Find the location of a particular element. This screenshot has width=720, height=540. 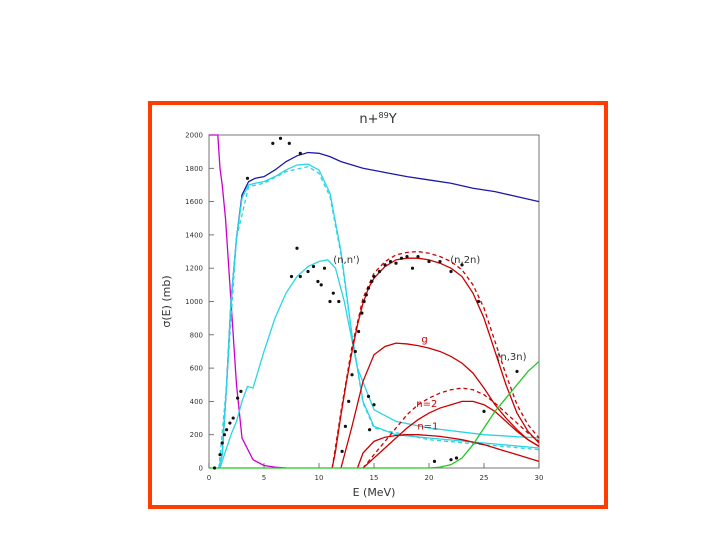

annotation-label: g is located at coordinates (424, 339).